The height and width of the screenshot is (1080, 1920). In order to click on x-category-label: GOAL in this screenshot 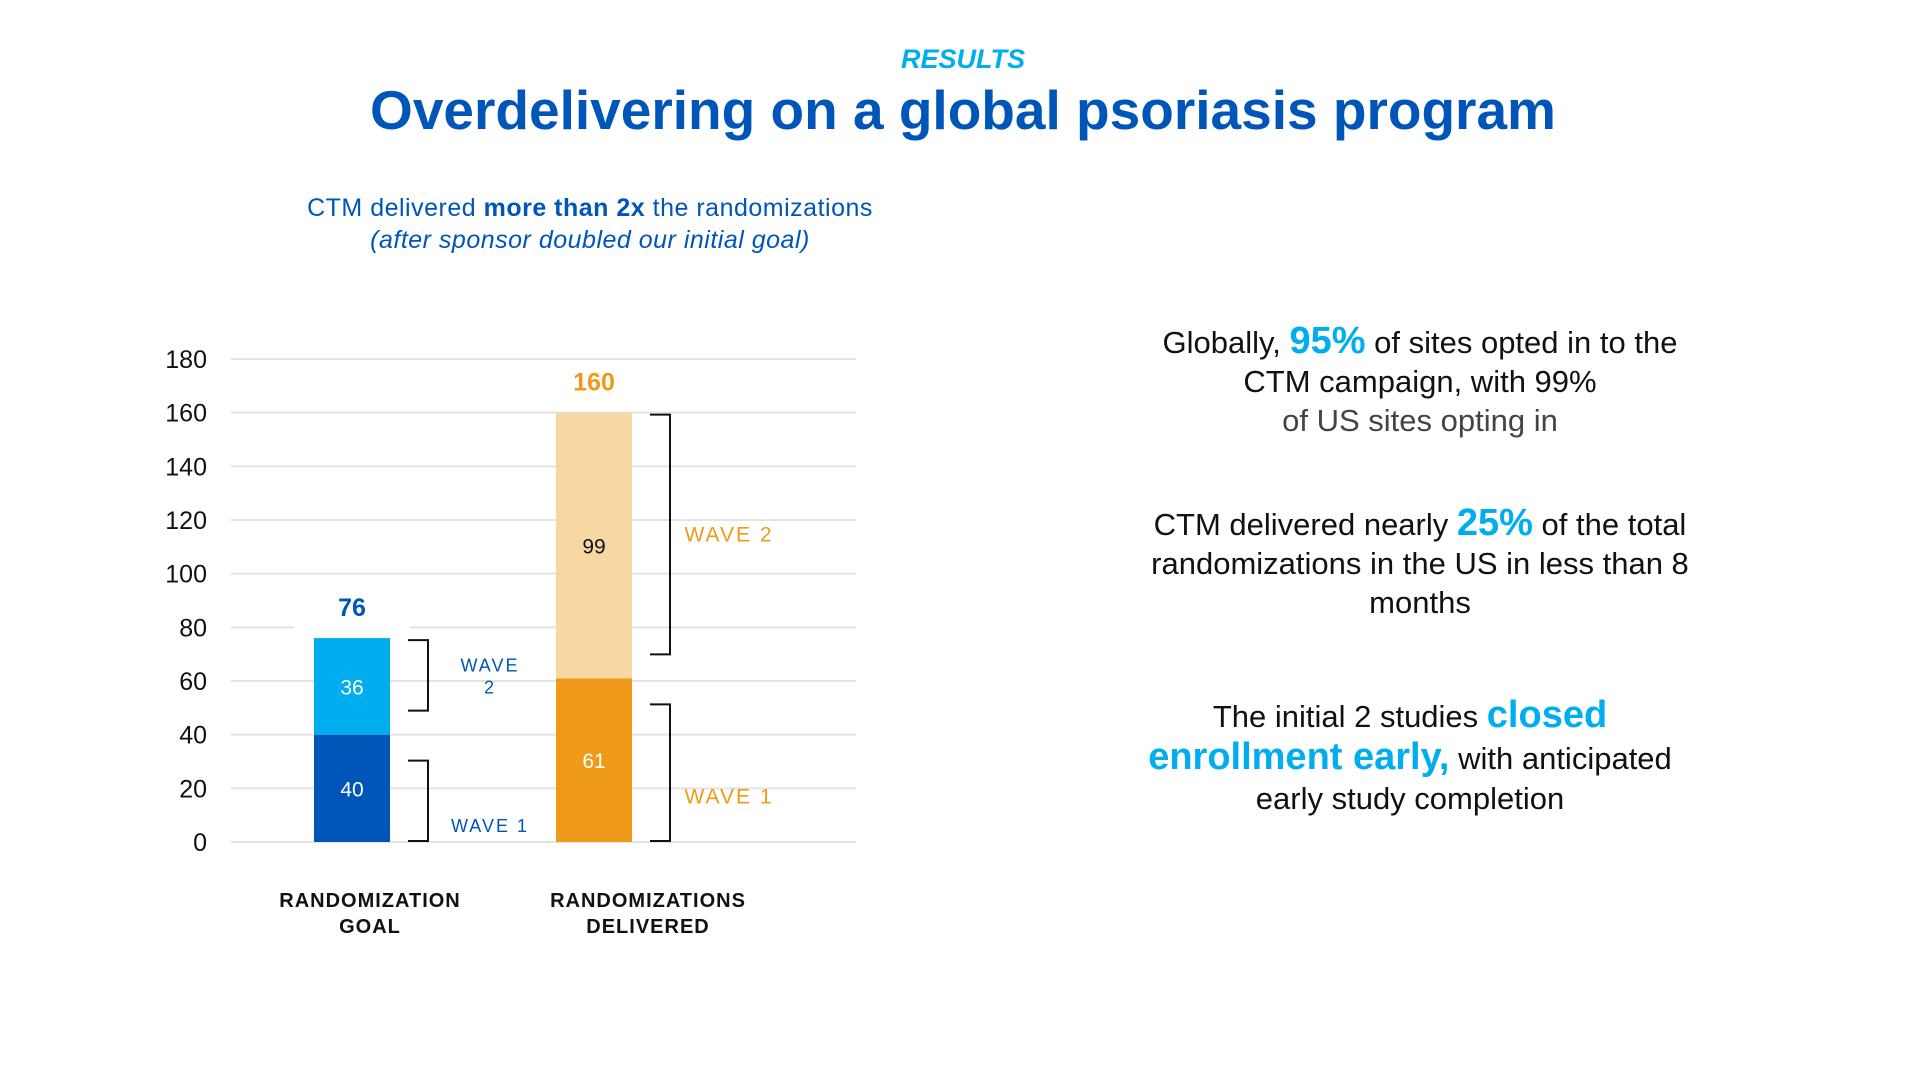, I will do `click(370, 927)`.